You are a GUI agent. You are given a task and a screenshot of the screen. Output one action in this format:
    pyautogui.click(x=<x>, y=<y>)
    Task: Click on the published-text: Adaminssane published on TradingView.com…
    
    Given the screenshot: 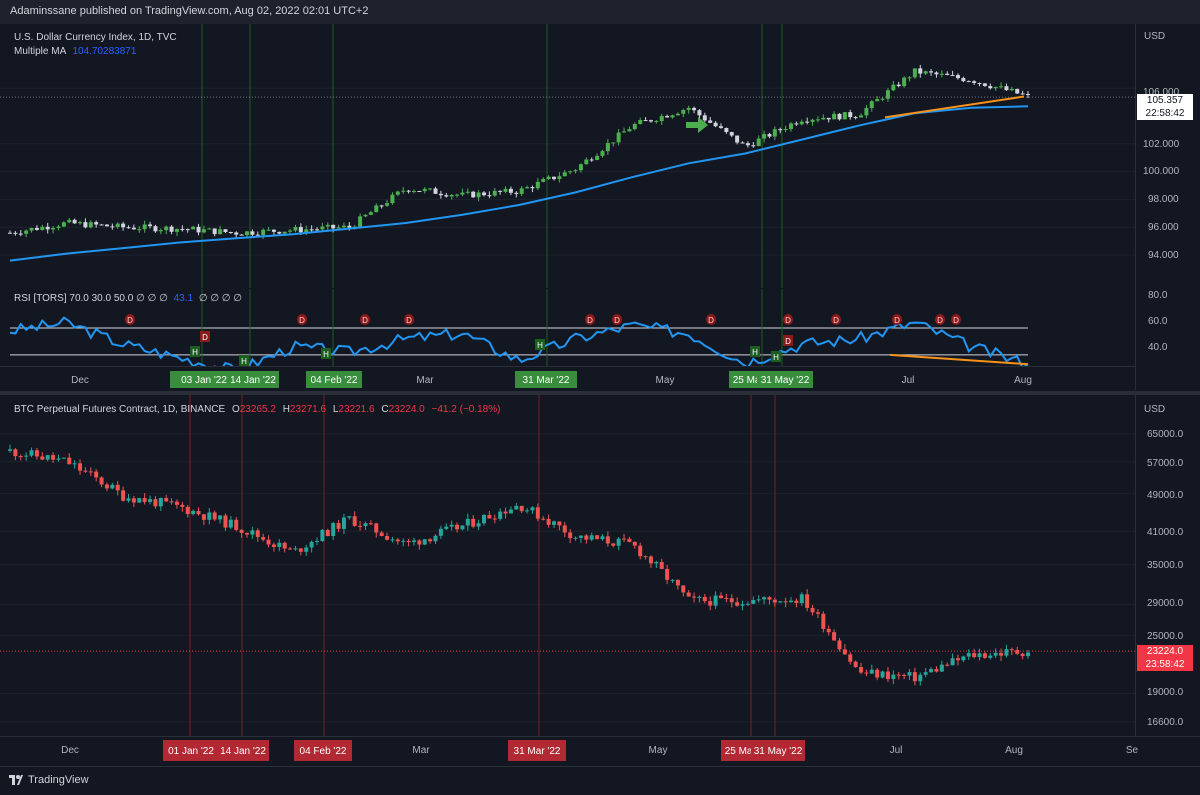 What is the action you would take?
    pyautogui.click(x=189, y=11)
    